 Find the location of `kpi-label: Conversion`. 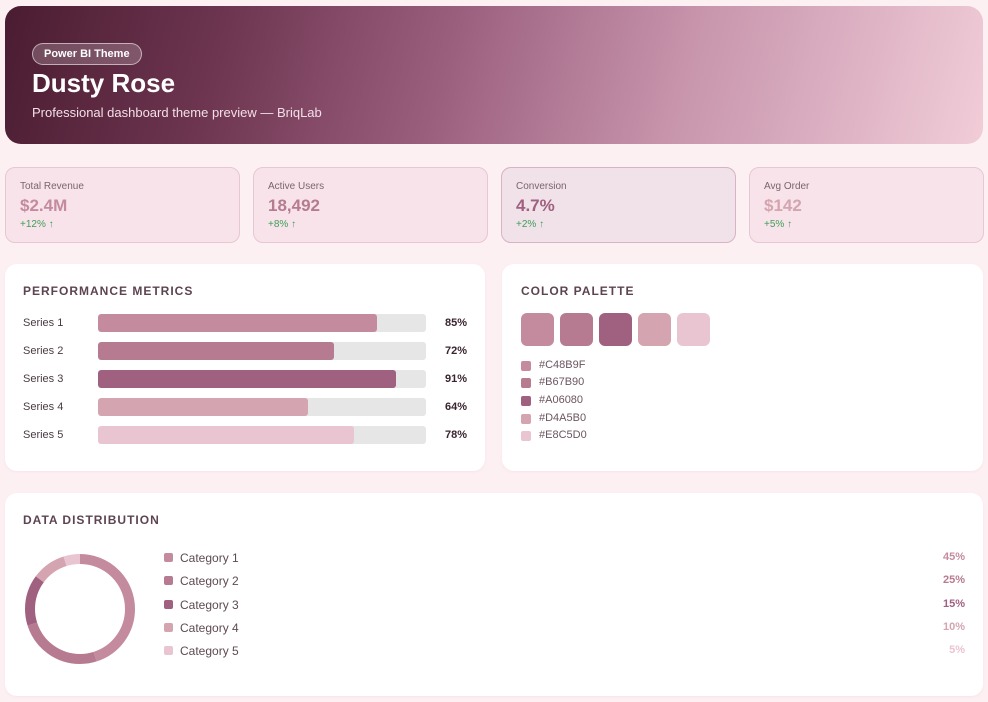

kpi-label: Conversion is located at coordinates (541, 186).